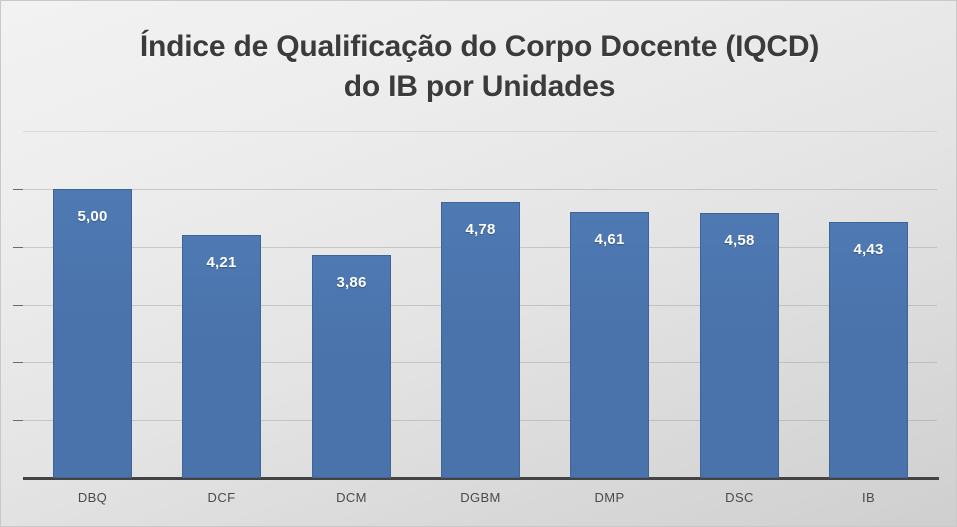 The height and width of the screenshot is (527, 957). What do you see at coordinates (739, 345) in the screenshot?
I see `bar-dsc: 4,58` at bounding box center [739, 345].